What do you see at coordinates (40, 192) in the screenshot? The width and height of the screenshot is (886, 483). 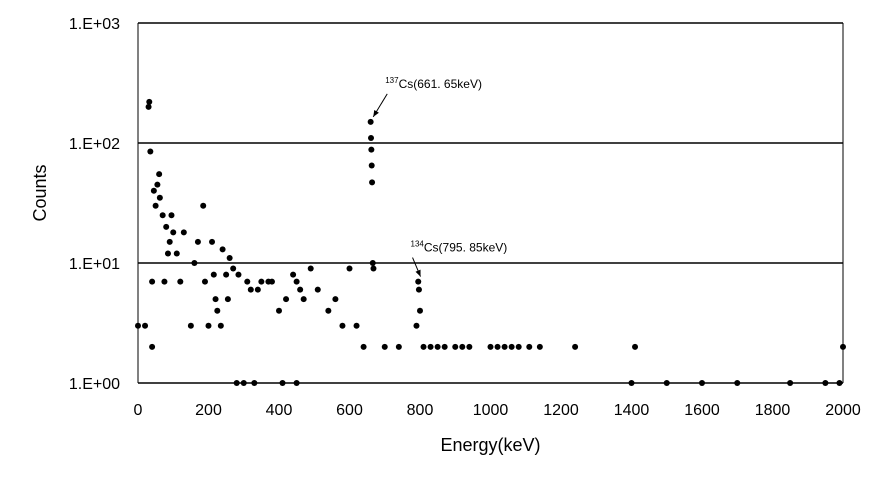 I see `y-axis-title: Counts` at bounding box center [40, 192].